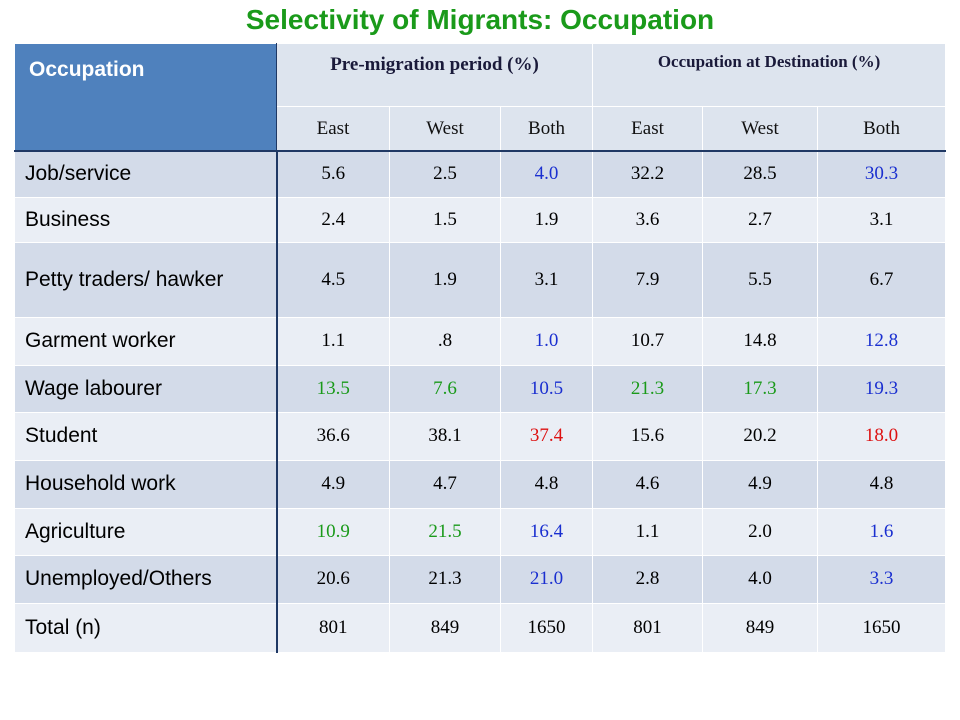 This screenshot has height=720, width=960. What do you see at coordinates (146, 219) in the screenshot?
I see `row-label: Business` at bounding box center [146, 219].